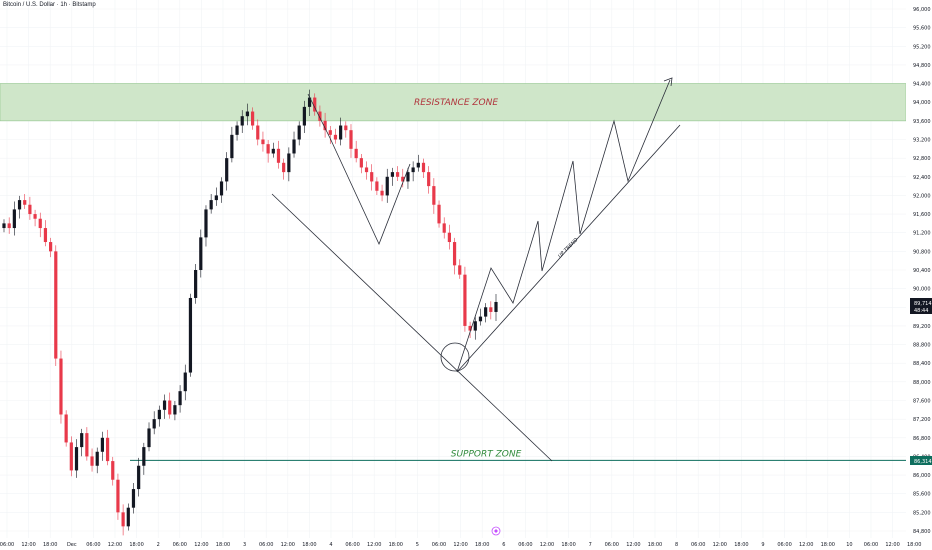  Describe the element at coordinates (922, 159) in the screenshot. I see `price-tick-label: 92,800` at that location.